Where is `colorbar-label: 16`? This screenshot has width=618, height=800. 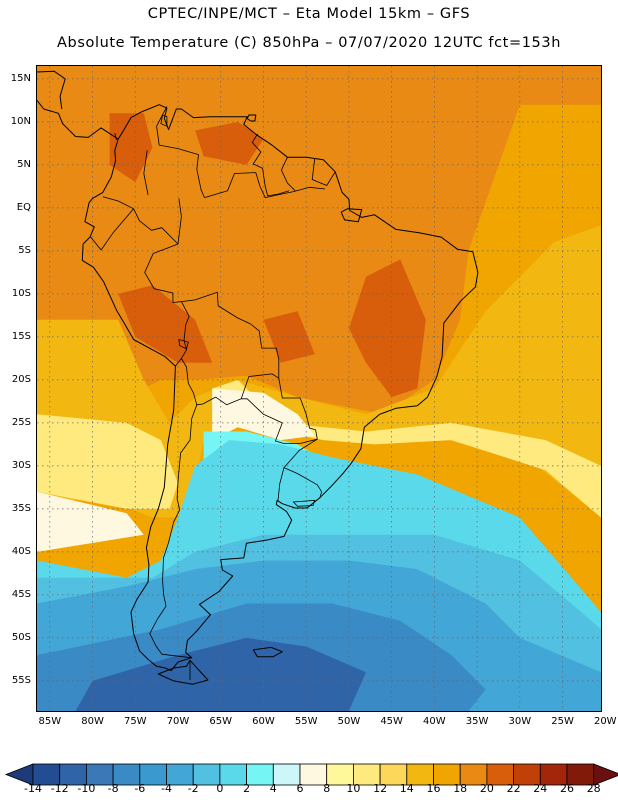
colorbar-label: 16 is located at coordinates (433, 788).